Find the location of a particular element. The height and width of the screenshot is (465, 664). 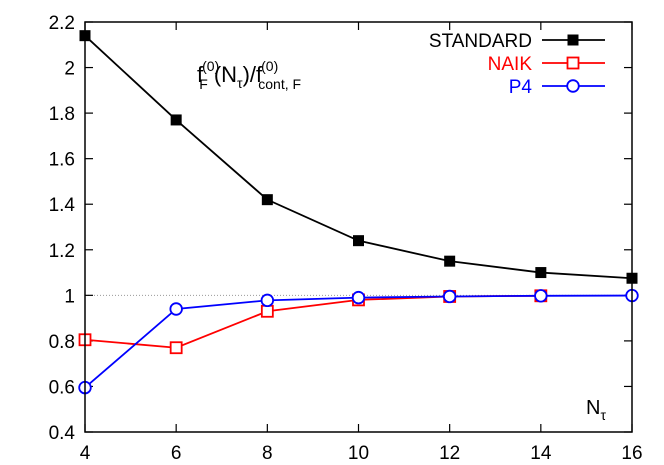

x-tick-label: 12 is located at coordinates (449, 453).